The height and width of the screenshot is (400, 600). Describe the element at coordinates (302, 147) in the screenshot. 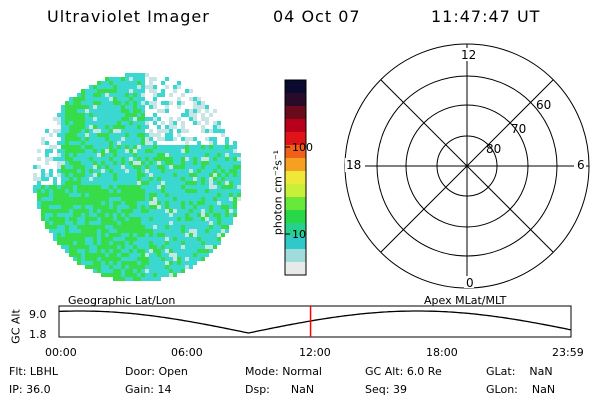

I see `colorbar-tick-100: 100` at that location.